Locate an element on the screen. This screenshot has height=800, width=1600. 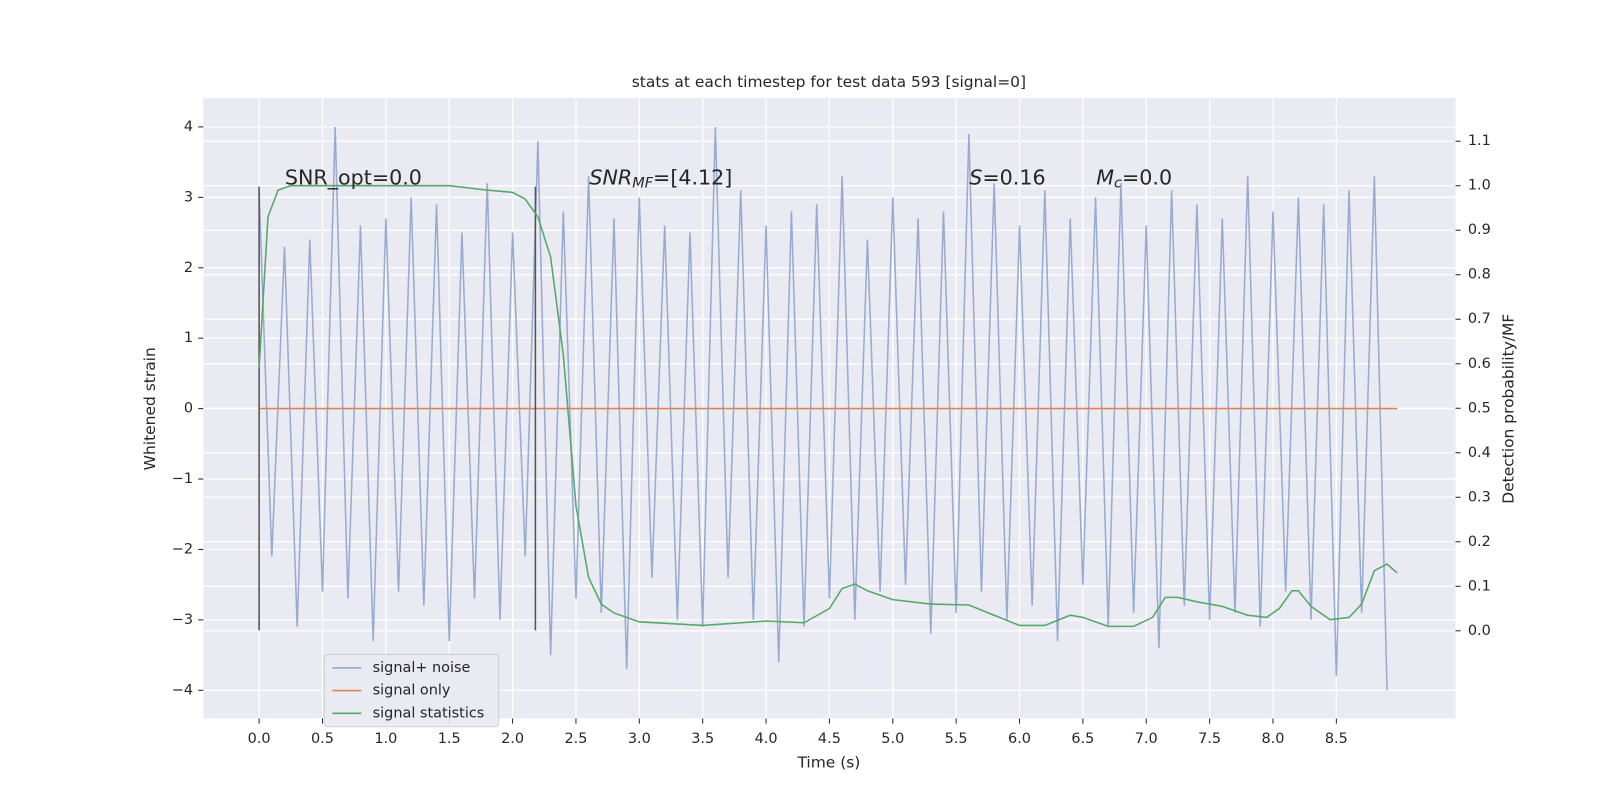
annotation: S=0.16 is located at coordinates (1007, 178).